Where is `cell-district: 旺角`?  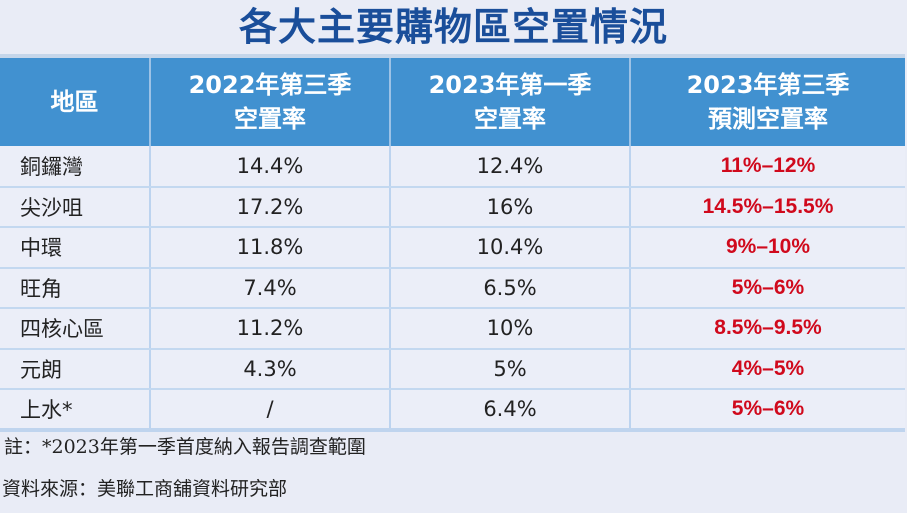 cell-district: 旺角 is located at coordinates (75, 288).